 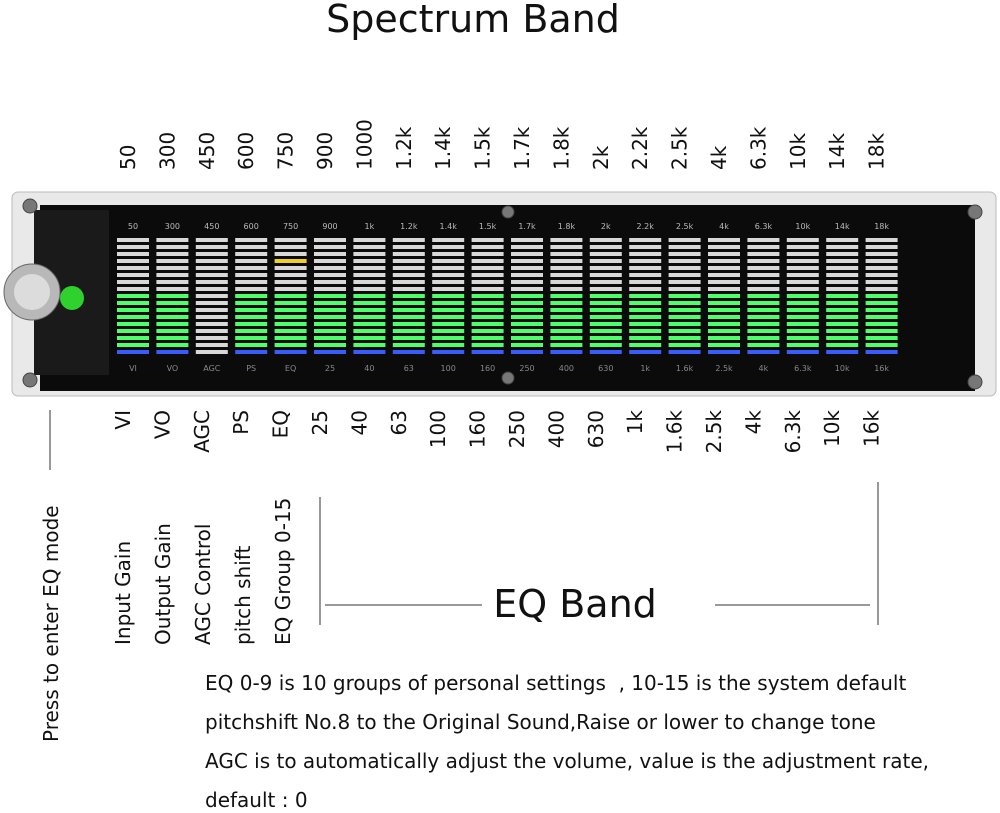 What do you see at coordinates (133, 226) in the screenshot?
I see `panel-top-label: 50` at bounding box center [133, 226].